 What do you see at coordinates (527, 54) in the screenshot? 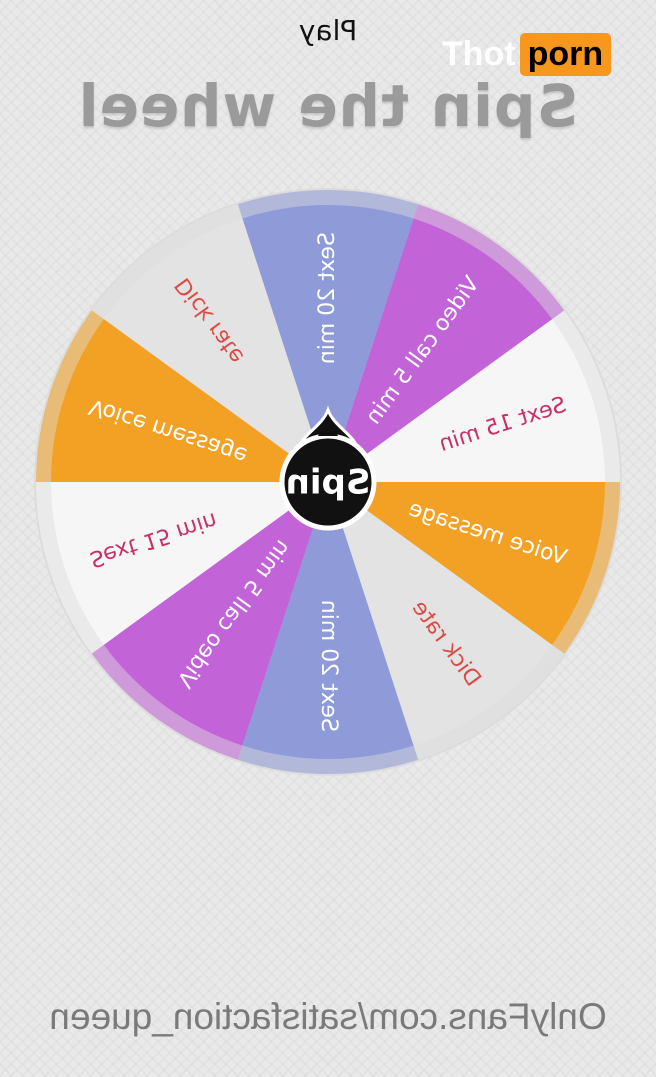
I see `watermark-logo: Thot porn` at bounding box center [527, 54].